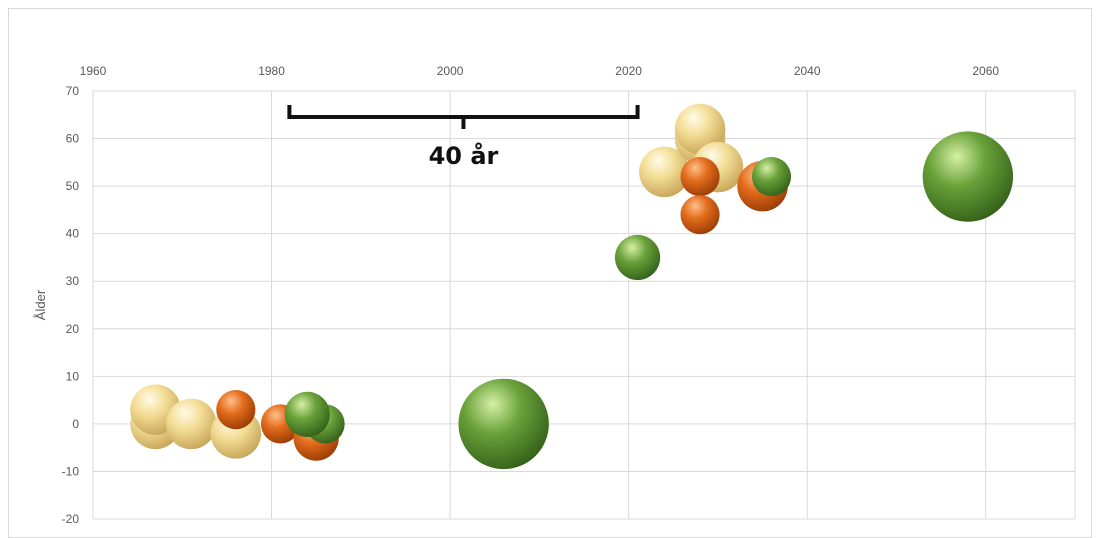 Image resolution: width=1096 pixels, height=538 pixels. Describe the element at coordinates (73, 376) in the screenshot. I see `y-tick-label: 10` at that location.